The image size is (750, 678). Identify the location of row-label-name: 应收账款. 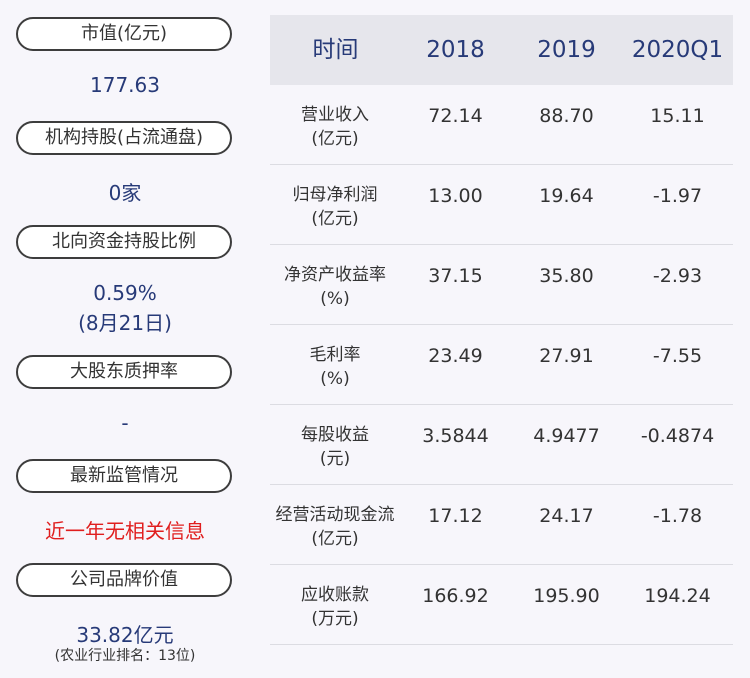
(335, 595).